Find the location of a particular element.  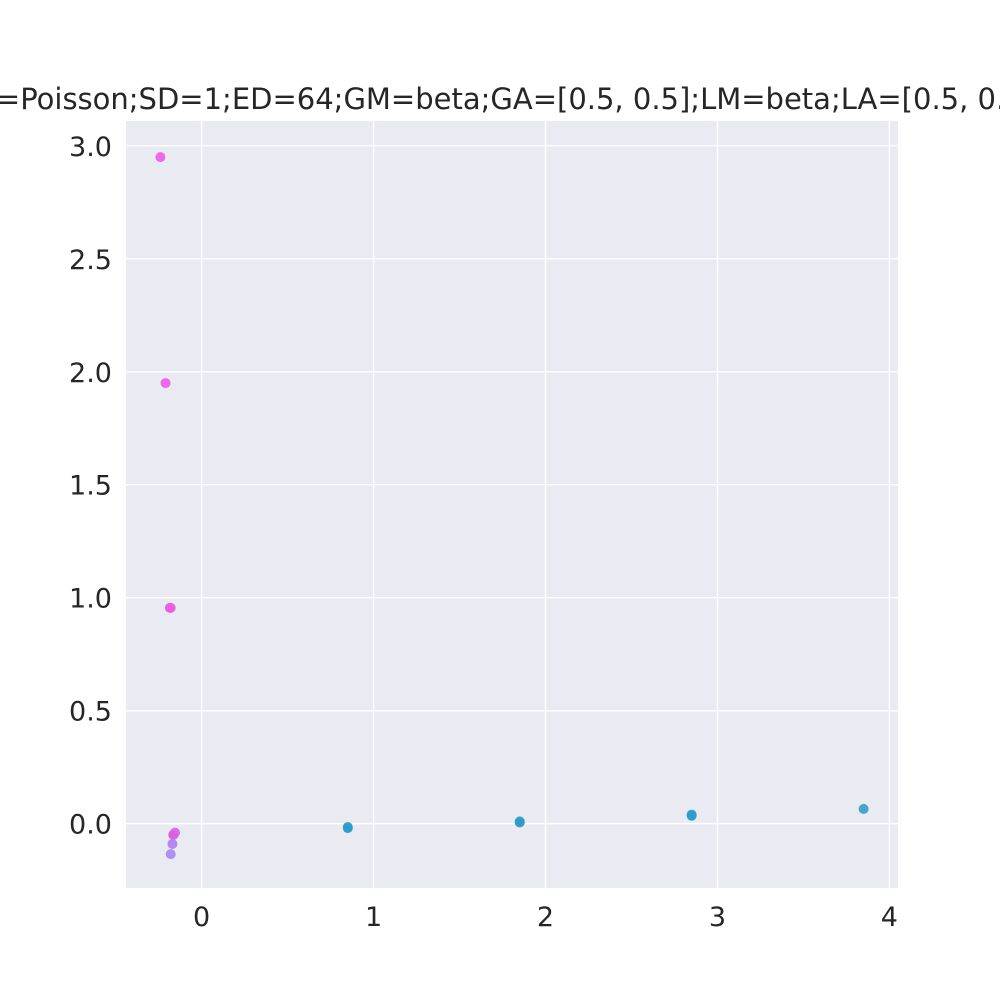

y-tick-label: 3.0 is located at coordinates (90, 147).